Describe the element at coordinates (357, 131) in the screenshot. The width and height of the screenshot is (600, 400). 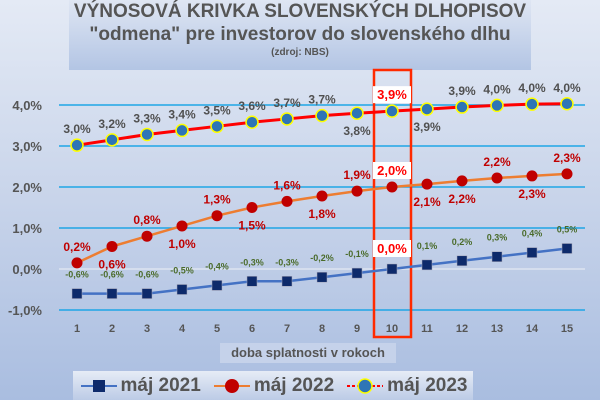
I see `data-label: 3,8%` at that location.